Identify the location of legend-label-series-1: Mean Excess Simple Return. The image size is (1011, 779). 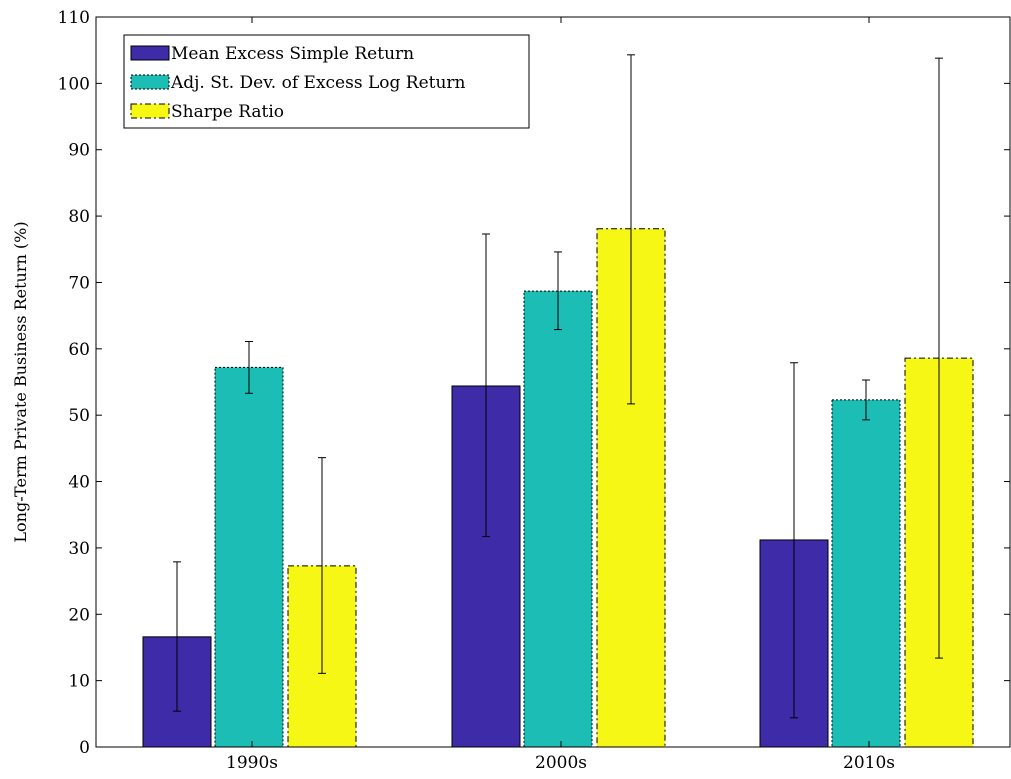
(292, 54).